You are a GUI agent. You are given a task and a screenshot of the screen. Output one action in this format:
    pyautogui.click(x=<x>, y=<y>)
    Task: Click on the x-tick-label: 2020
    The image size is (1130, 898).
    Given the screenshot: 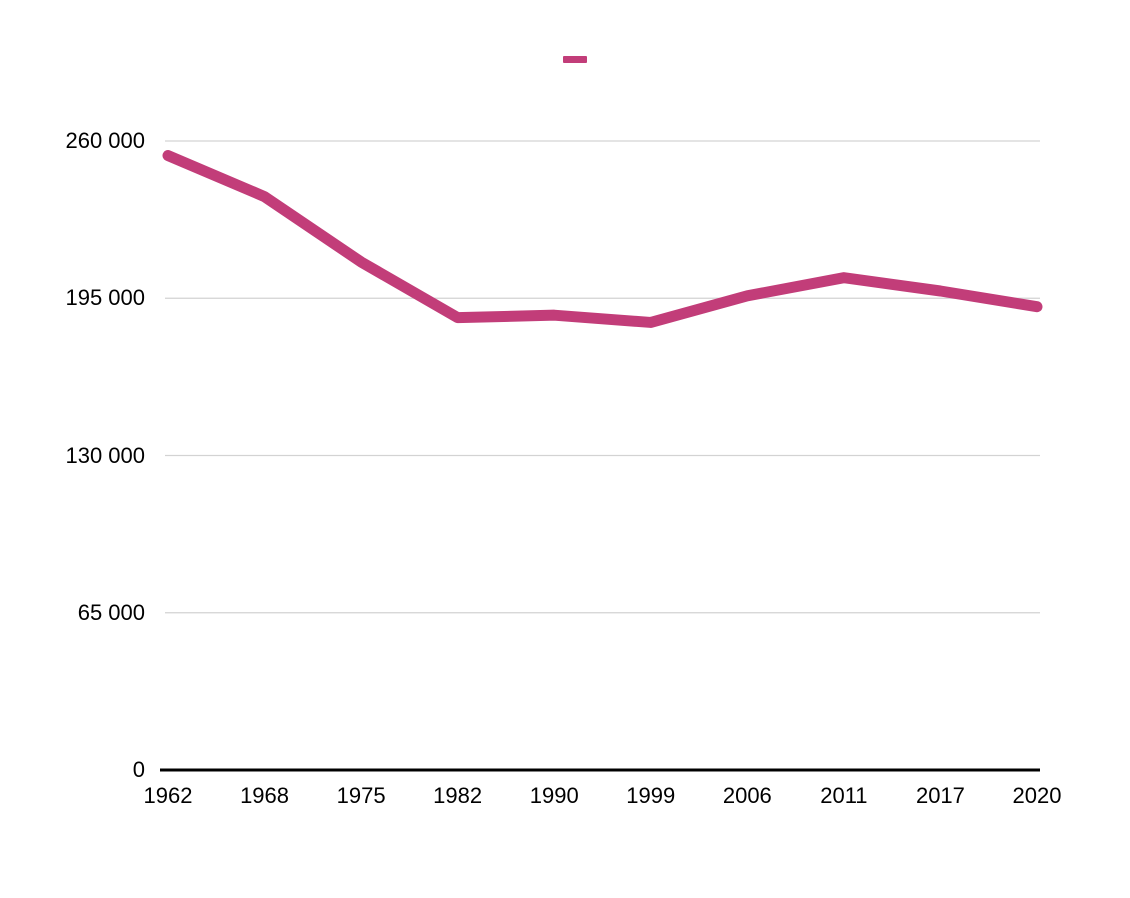 What is the action you would take?
    pyautogui.click(x=1037, y=795)
    